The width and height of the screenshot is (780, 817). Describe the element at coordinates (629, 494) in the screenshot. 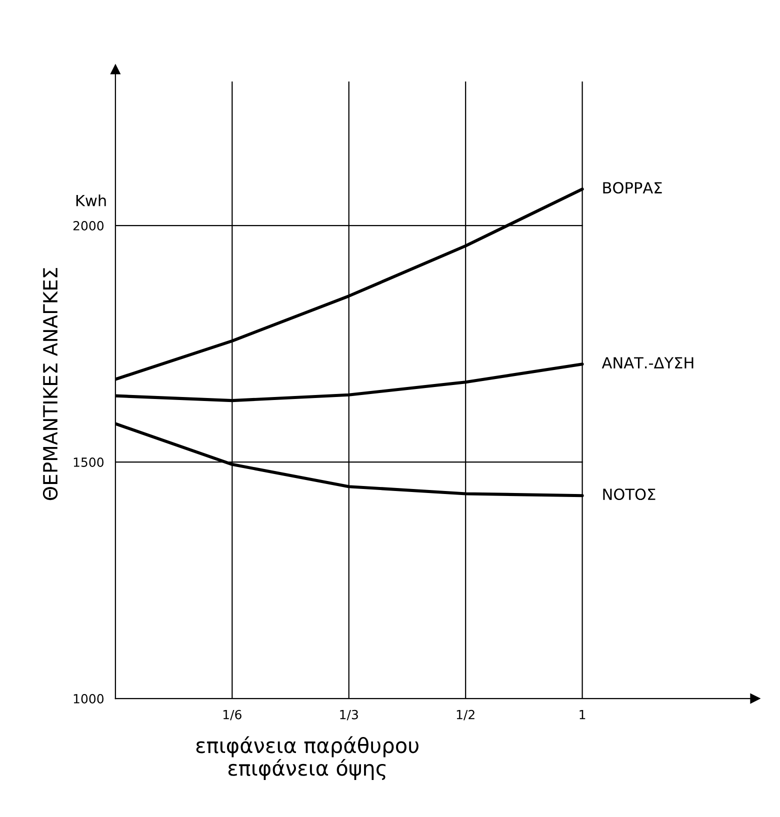

I see `series-label: ΝΟΤΟΣ` at that location.